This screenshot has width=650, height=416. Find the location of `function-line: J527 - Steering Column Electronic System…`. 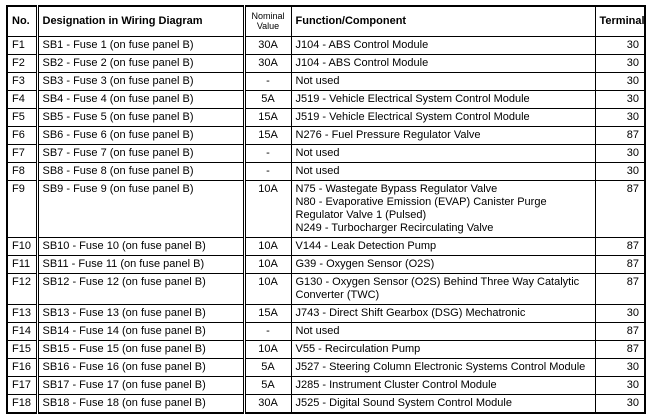

function-line: J527 - Steering Column Electronic System… is located at coordinates (440, 366).